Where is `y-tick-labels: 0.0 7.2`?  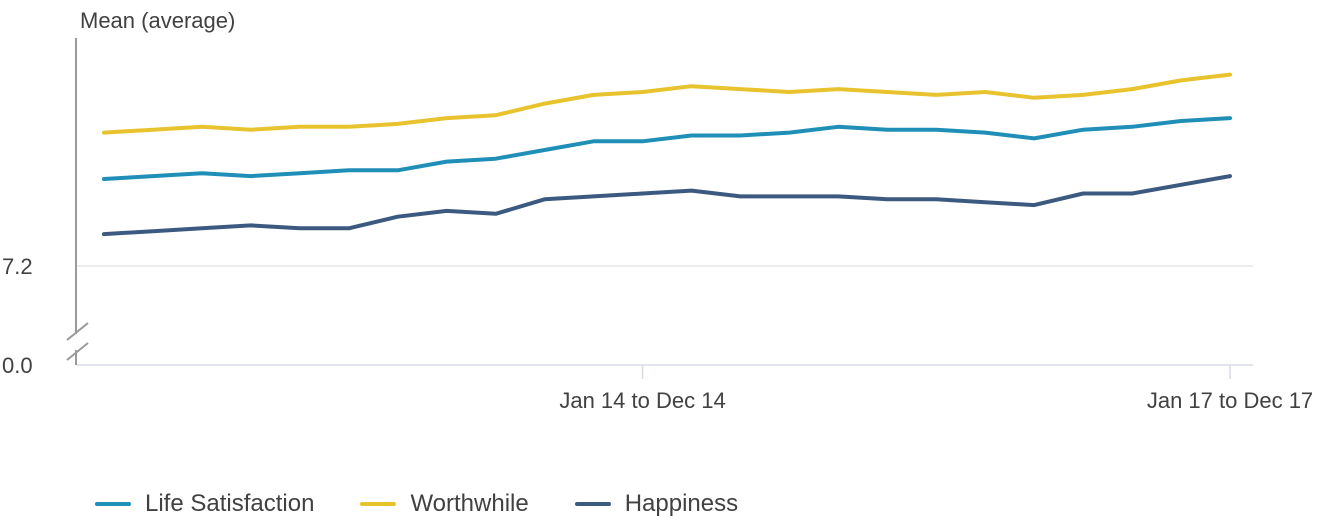
y-tick-labels: 0.0 7.2 is located at coordinates (17, 316).